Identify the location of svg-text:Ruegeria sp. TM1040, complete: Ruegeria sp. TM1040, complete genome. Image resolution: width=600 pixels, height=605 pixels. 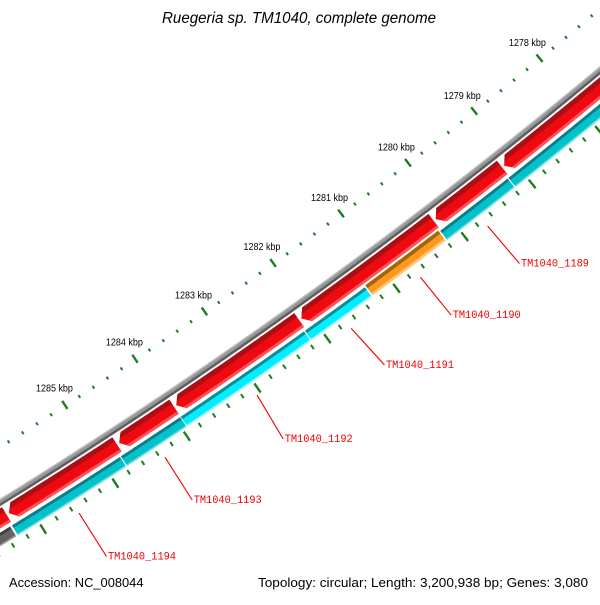
(299, 18).